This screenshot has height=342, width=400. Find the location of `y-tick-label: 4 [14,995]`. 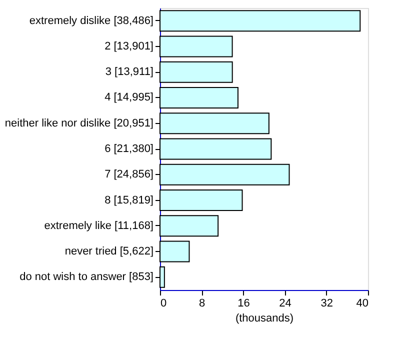

y-tick-label: 4 [14,995] is located at coordinates (129, 98).